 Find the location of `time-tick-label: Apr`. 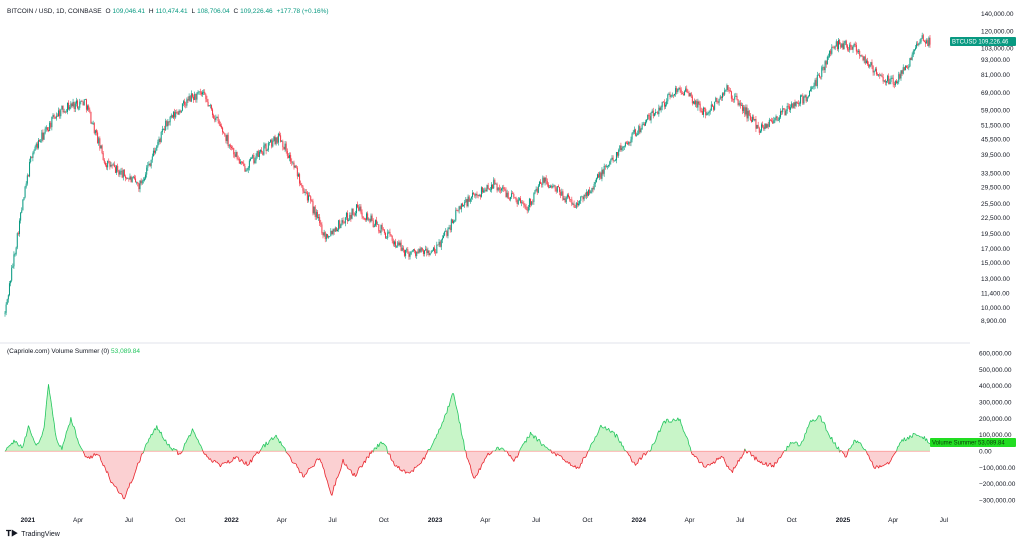

time-tick-label: Apr is located at coordinates (893, 520).